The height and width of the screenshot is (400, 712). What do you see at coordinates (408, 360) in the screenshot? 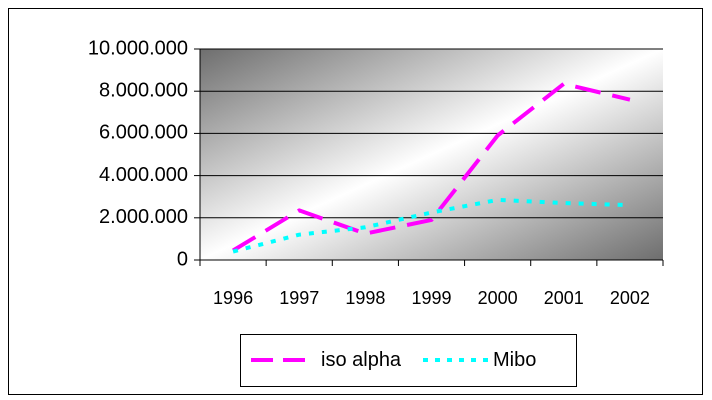
I see `chart-legend: iso alpha Mibo` at bounding box center [408, 360].